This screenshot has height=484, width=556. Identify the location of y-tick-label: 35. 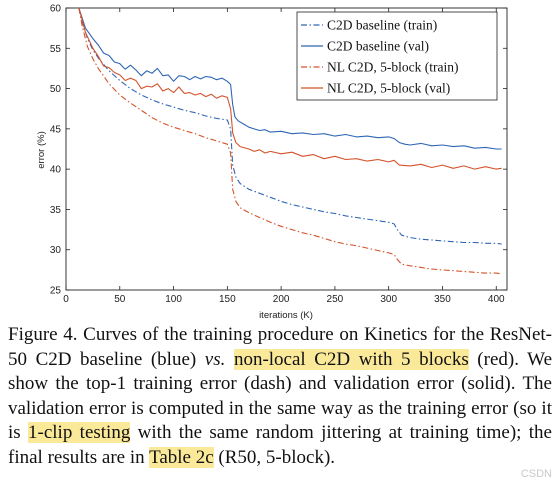
(56, 210).